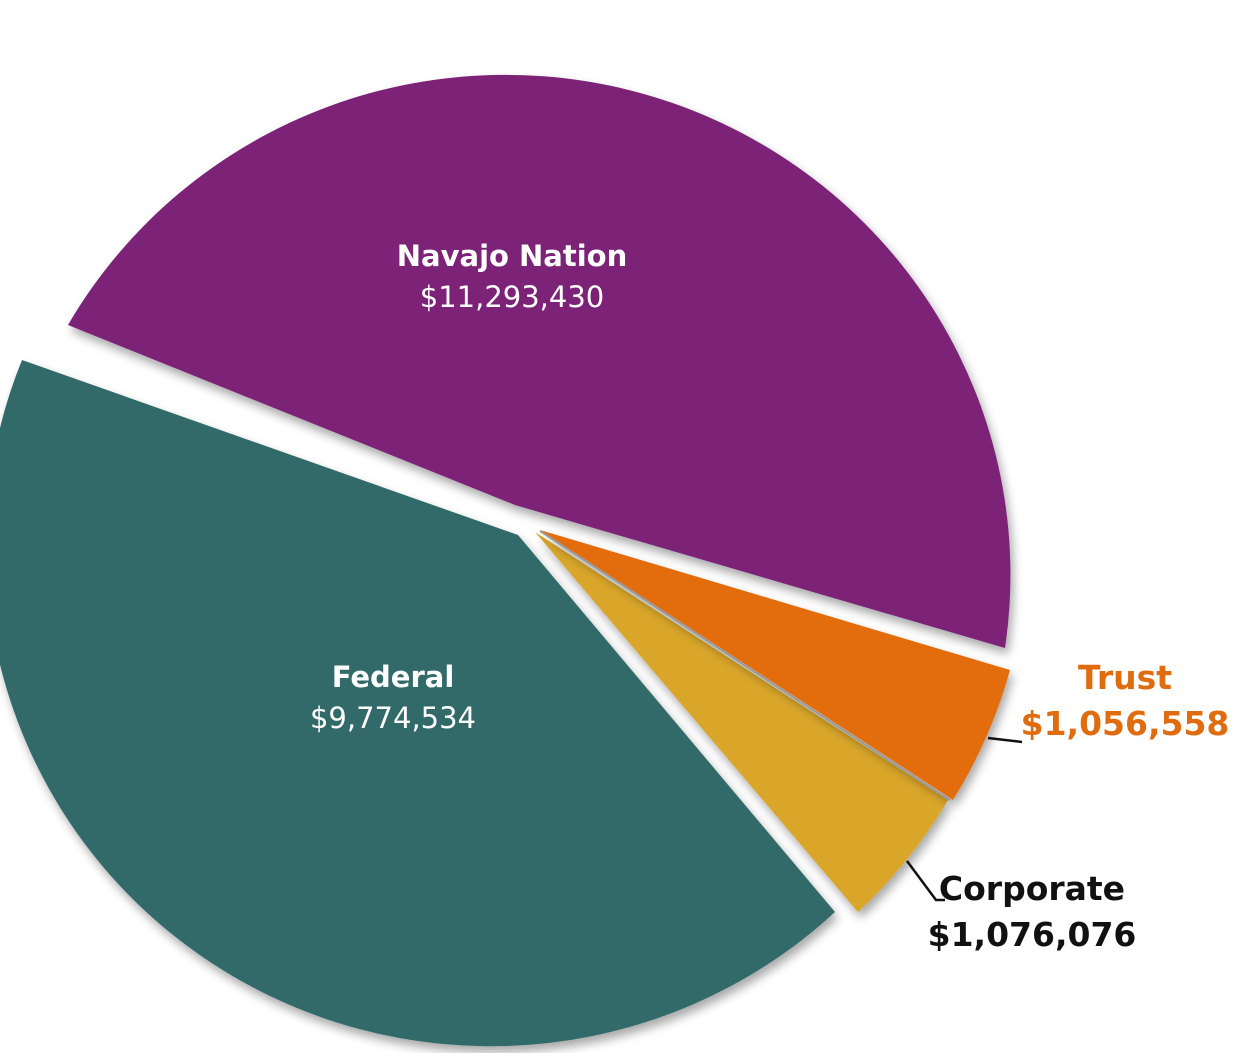  What do you see at coordinates (393, 717) in the screenshot?
I see `federal-value: $9,774,534` at bounding box center [393, 717].